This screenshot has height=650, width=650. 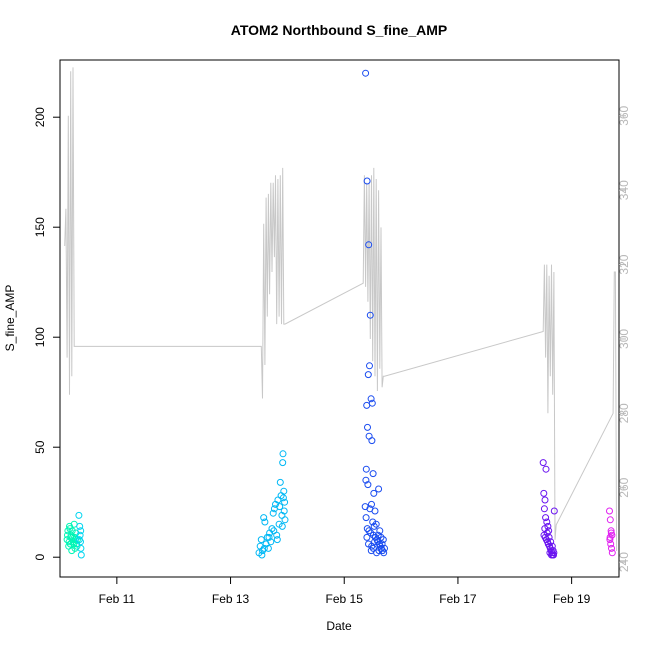 I want to click on x-tick-label: Feb 19, so click(x=572, y=599).